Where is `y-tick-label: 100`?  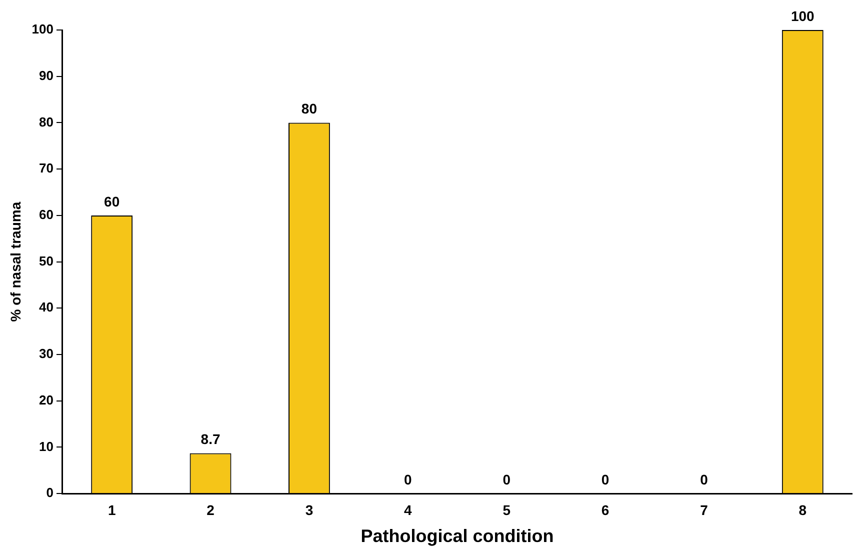 y-tick-label: 100 is located at coordinates (43, 29).